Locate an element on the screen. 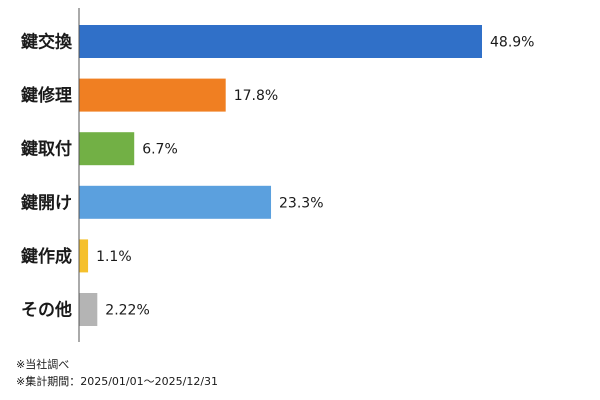  category-label-2: 鍵修理 is located at coordinates (46, 95).